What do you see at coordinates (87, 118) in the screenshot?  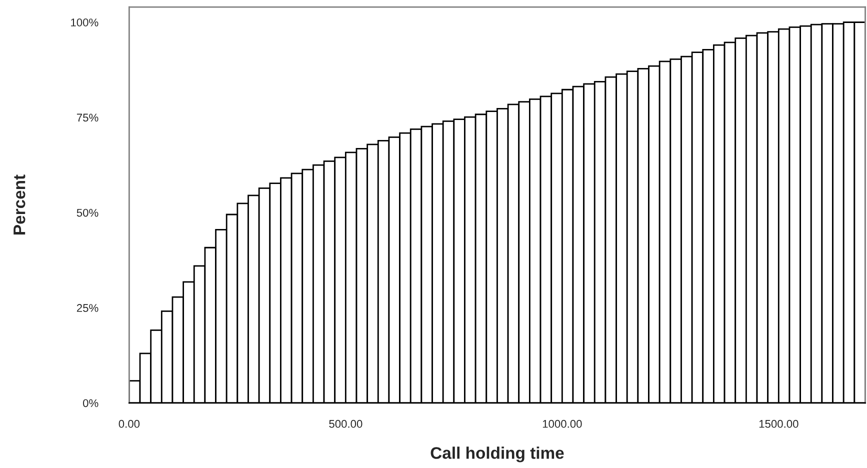 I see `y-tick-label: 75%` at bounding box center [87, 118].